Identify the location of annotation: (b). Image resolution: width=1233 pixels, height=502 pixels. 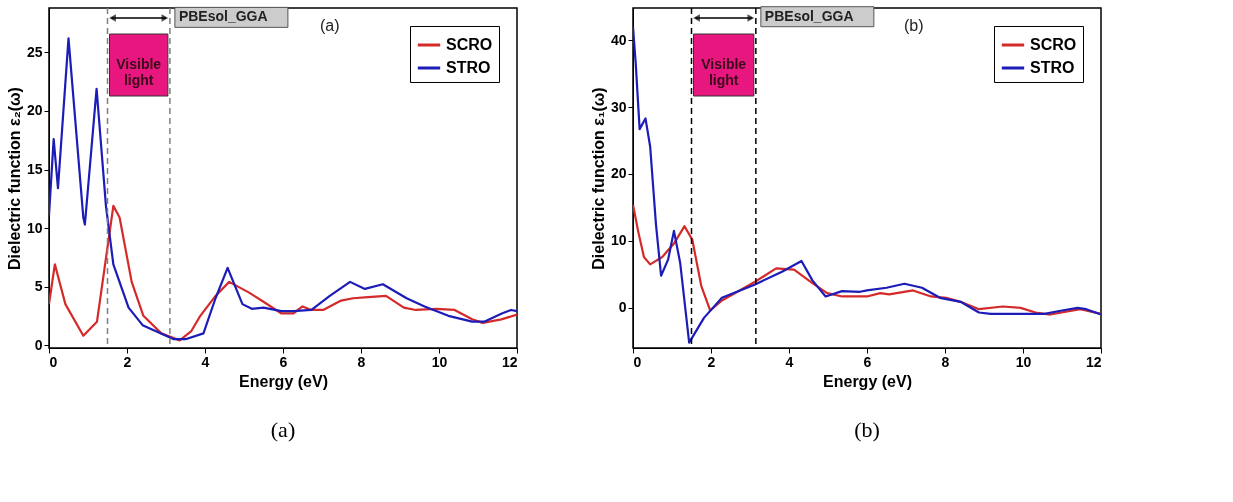
(914, 25).